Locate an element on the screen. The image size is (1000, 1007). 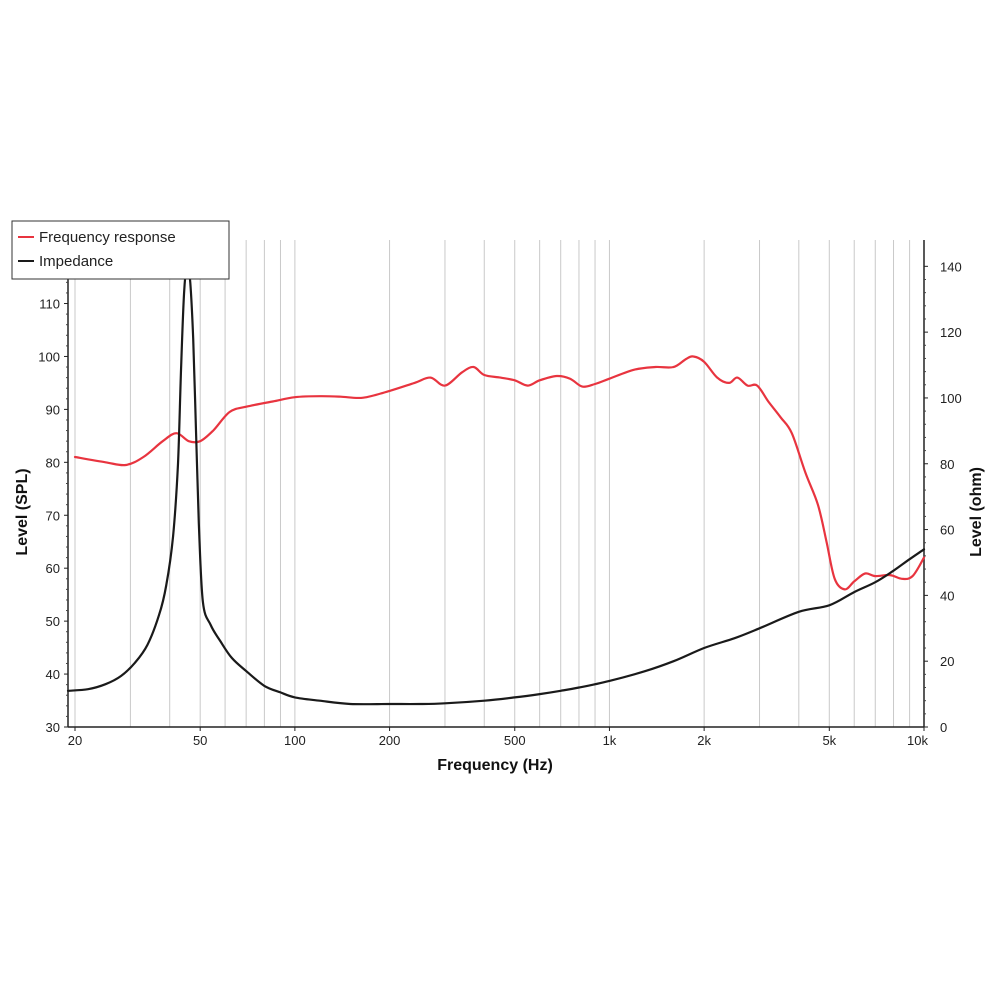
y-tick-label-right: 100 is located at coordinates (951, 398).